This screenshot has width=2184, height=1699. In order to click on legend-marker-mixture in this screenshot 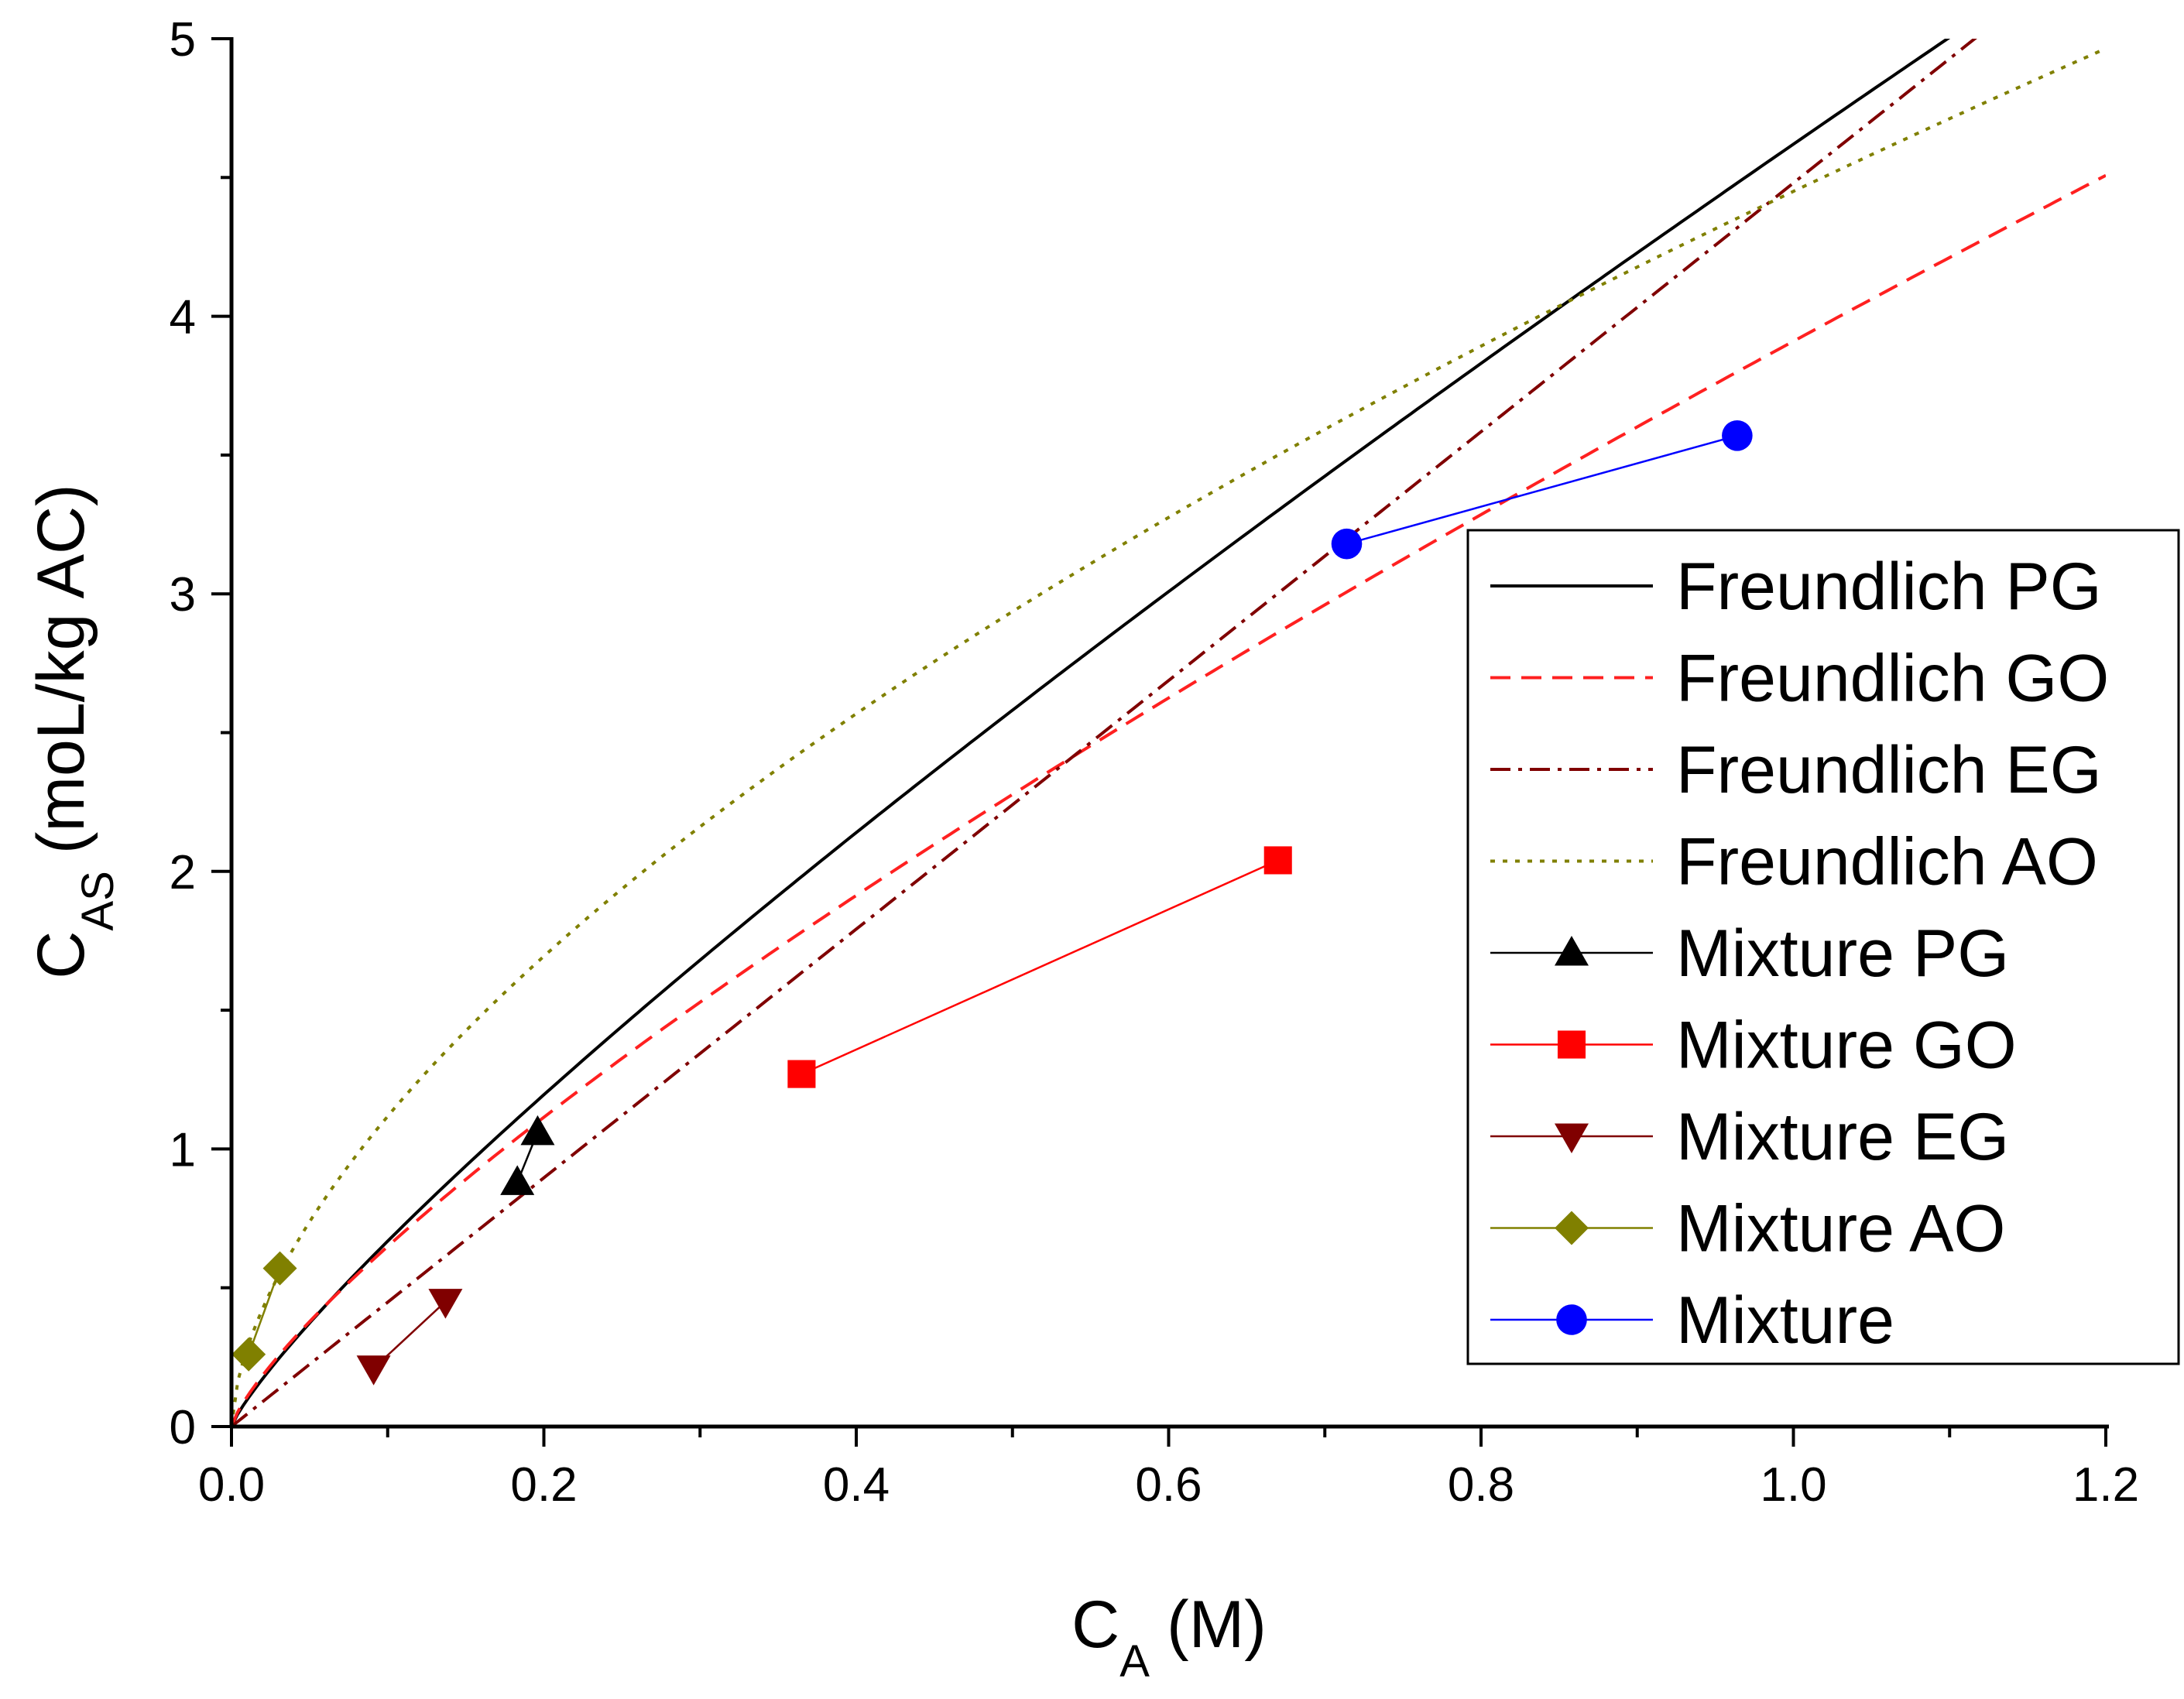, I will do `click(1571, 1320)`.